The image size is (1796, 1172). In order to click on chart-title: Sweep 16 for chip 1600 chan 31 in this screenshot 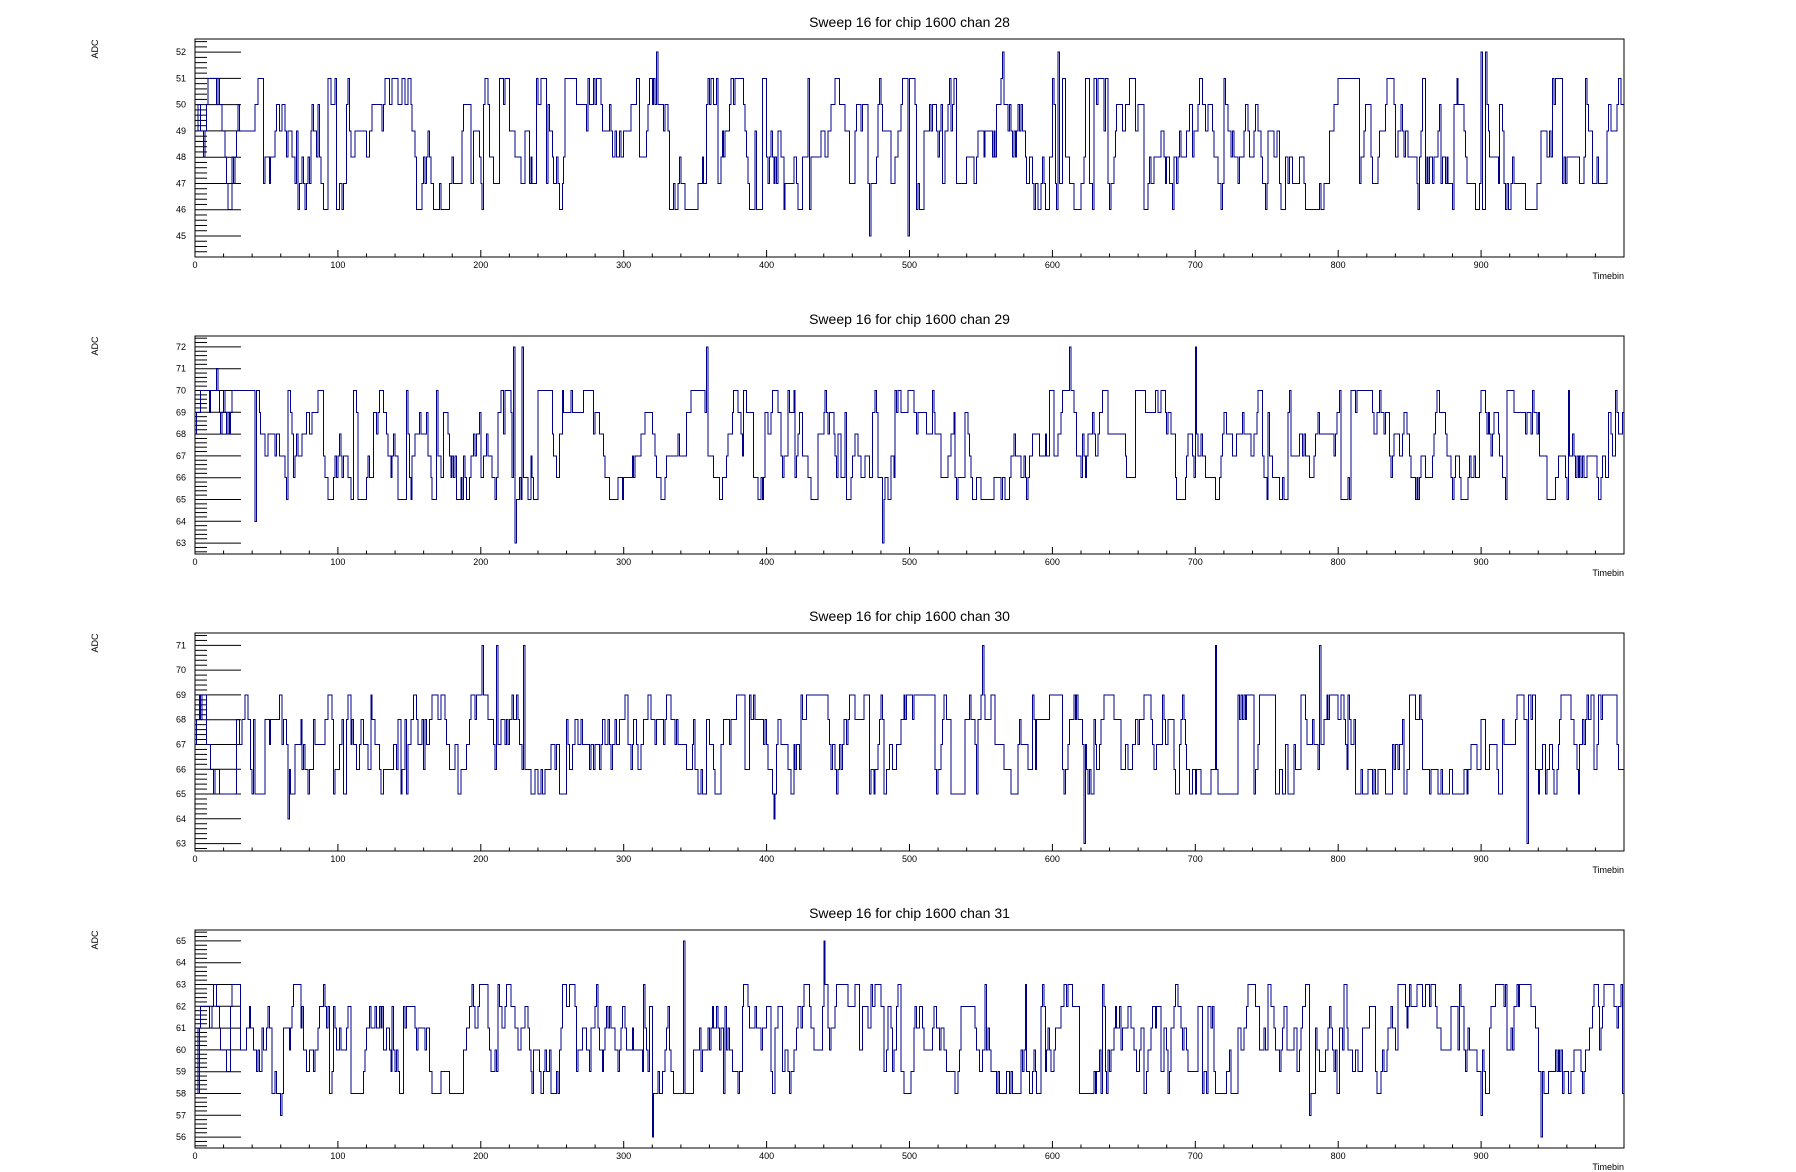, I will do `click(909, 913)`.